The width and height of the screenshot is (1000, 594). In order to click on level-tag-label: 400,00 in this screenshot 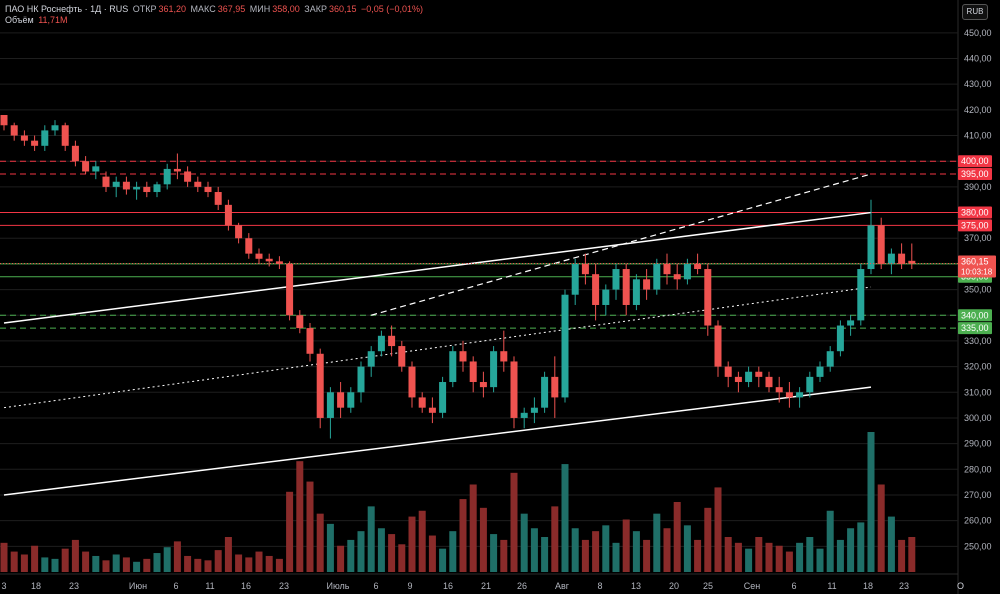, I will do `click(975, 161)`.